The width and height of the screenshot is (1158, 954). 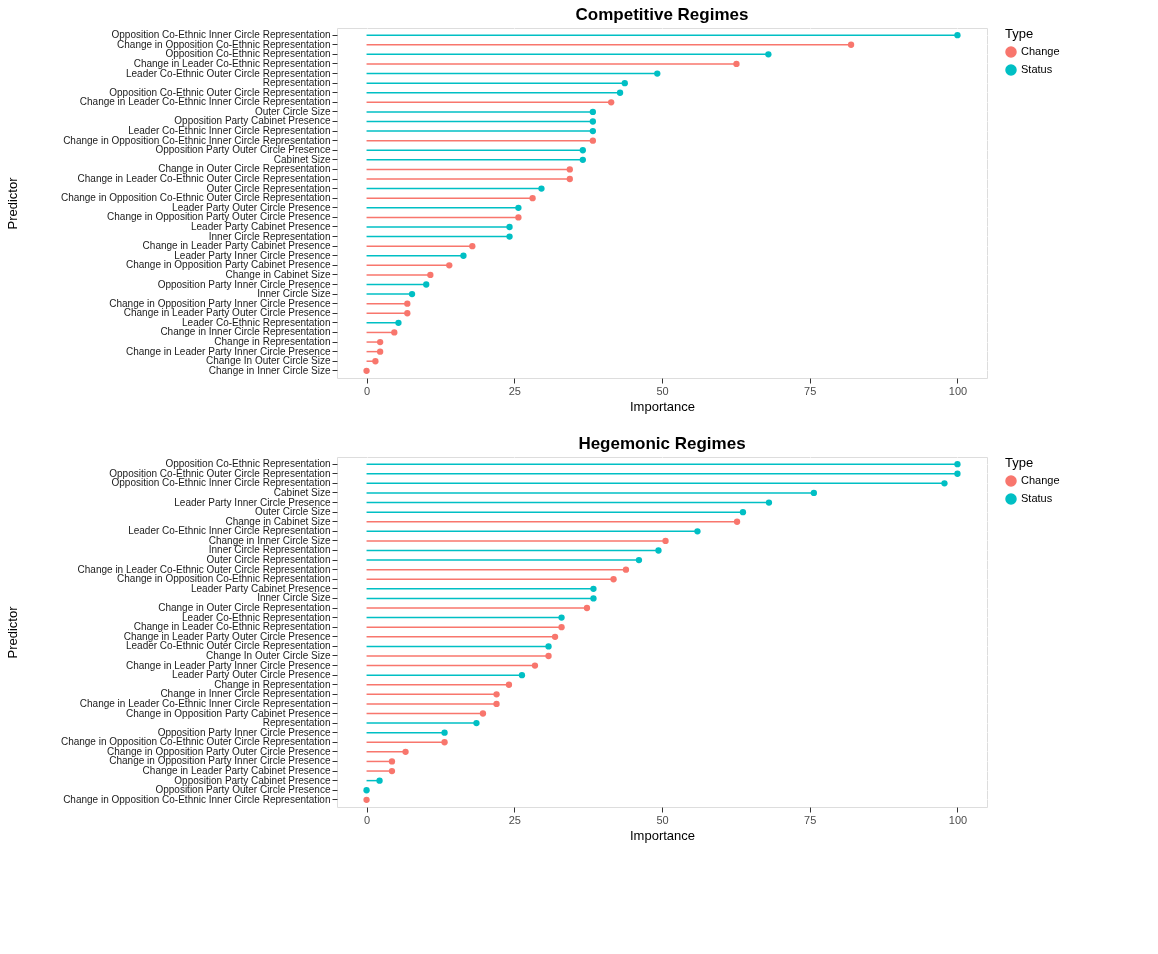 I want to click on y-tick-label: Opposition Party Inner Circle Presence, so click(x=244, y=732).